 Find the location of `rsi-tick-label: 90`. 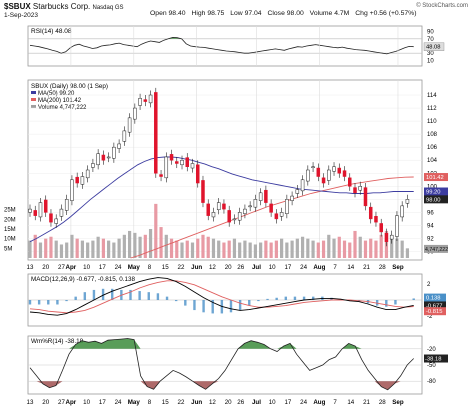

rsi-tick-label: 90 is located at coordinates (430, 33).